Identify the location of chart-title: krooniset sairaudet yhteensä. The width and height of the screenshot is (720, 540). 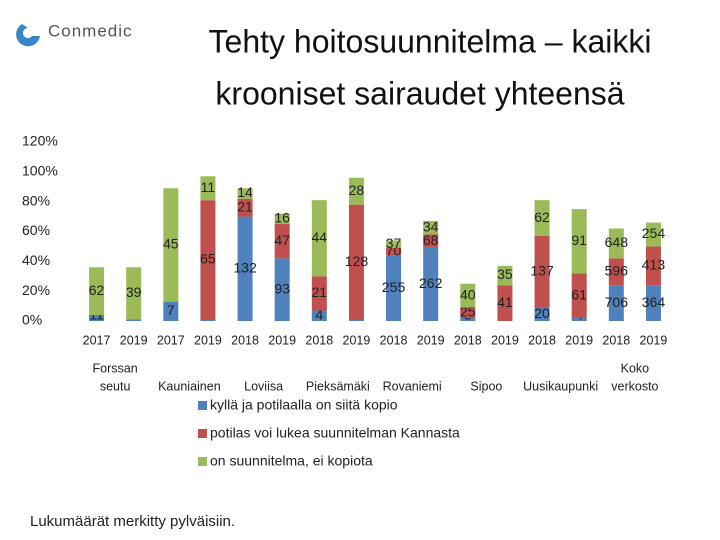
(419, 93).